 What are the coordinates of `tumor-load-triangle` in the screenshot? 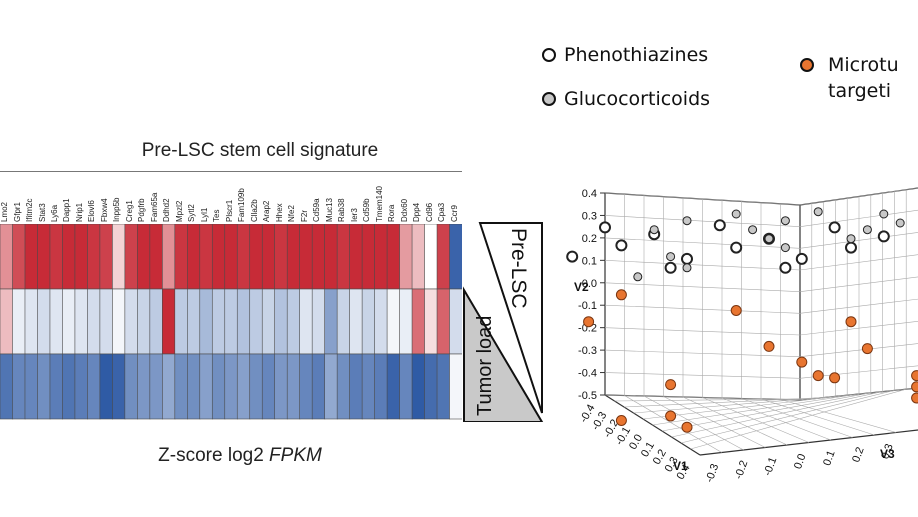 It's located at (503, 354).